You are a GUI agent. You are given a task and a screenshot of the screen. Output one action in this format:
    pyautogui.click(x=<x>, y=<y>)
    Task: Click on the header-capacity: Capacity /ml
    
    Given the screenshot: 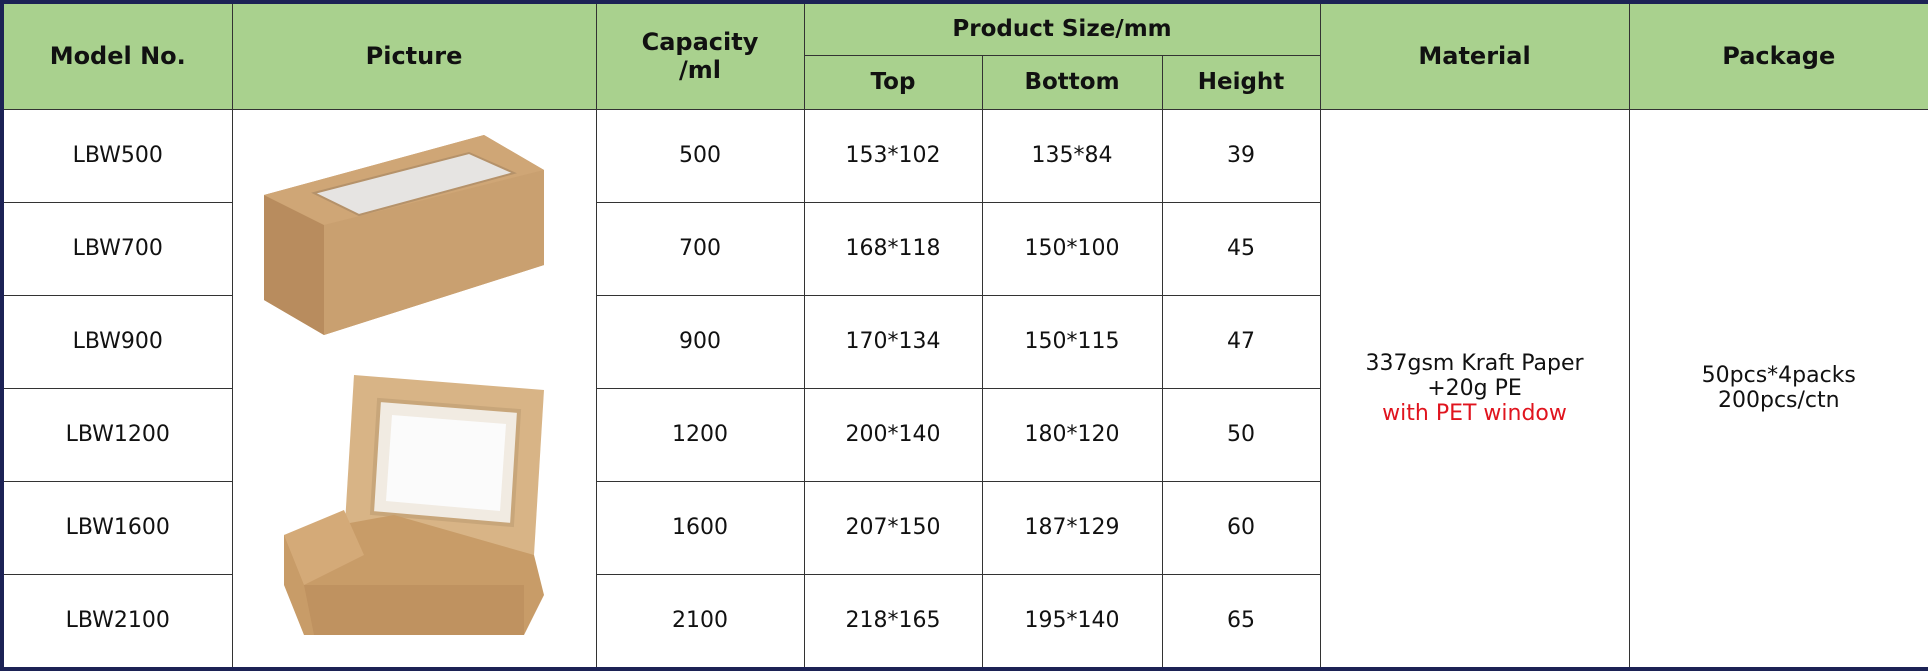 What is the action you would take?
    pyautogui.click(x=700, y=55)
    